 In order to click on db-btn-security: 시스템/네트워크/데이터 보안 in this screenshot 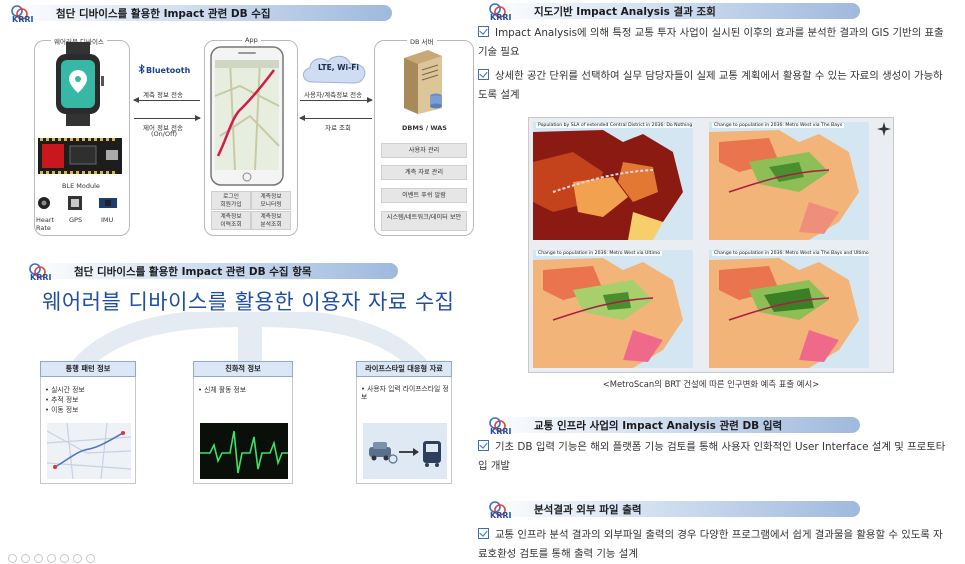, I will do `click(424, 221)`.